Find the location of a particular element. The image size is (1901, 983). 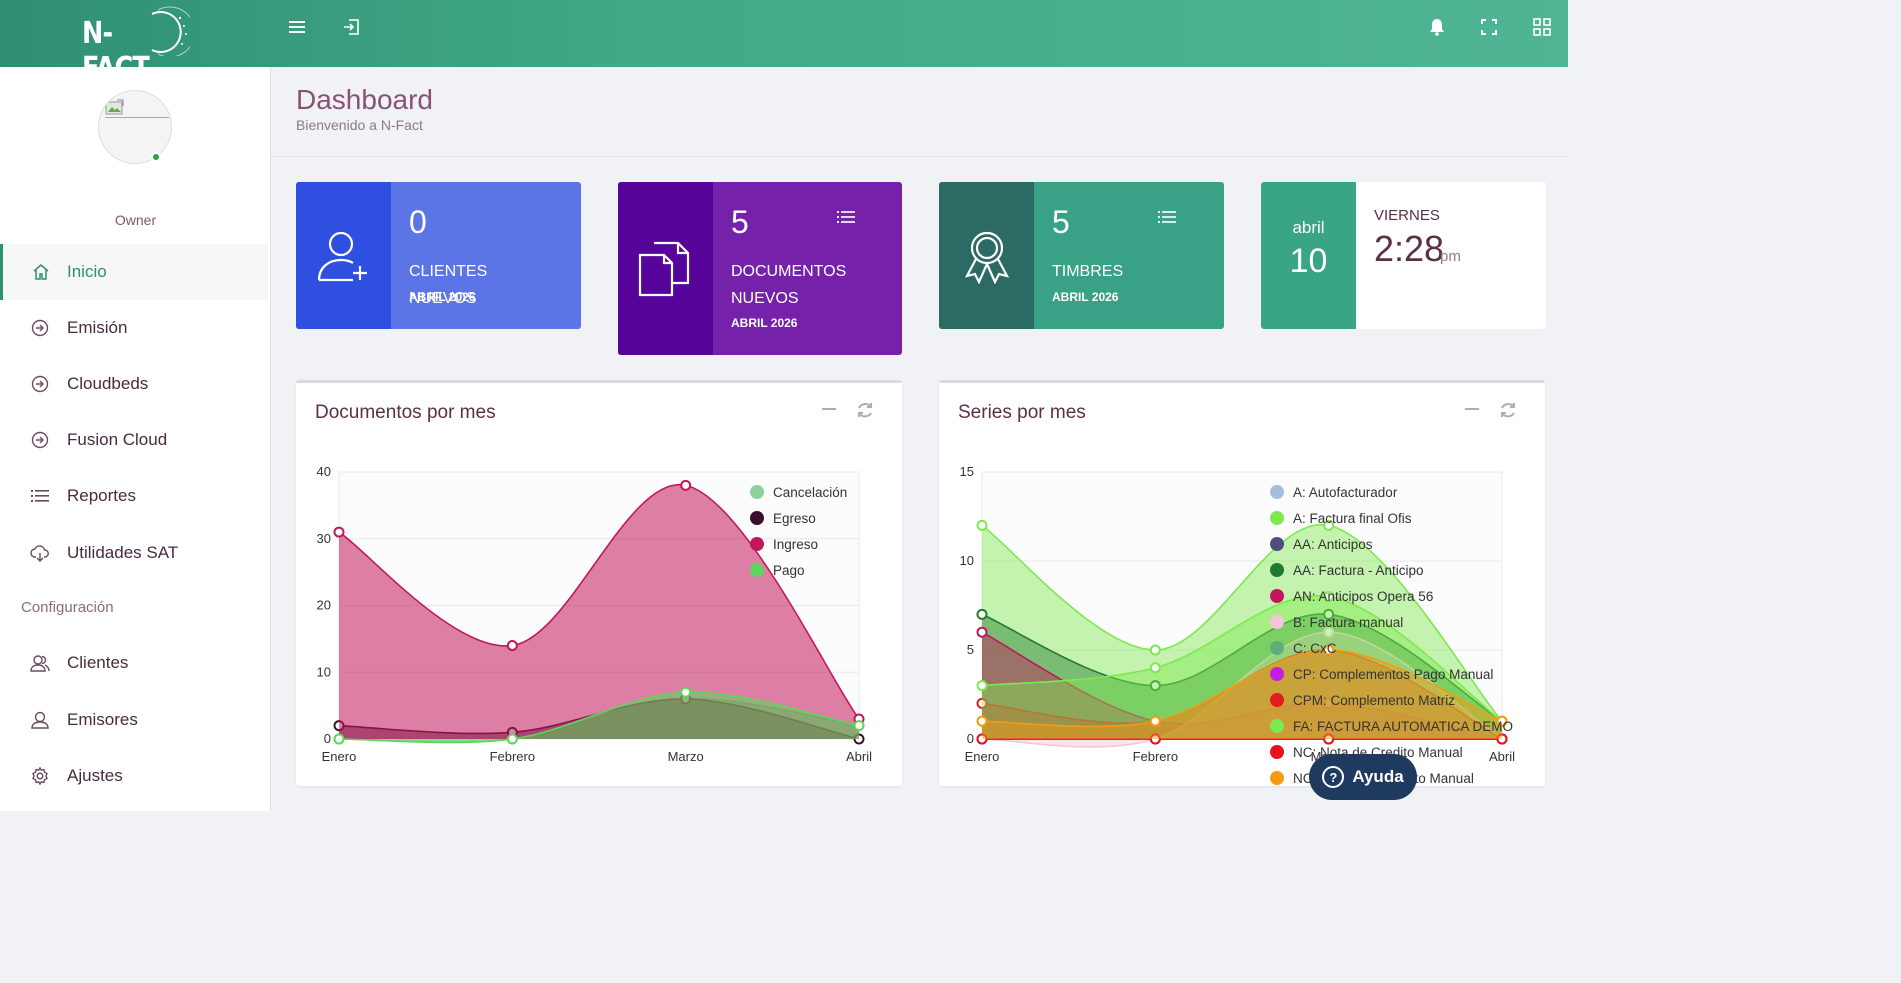

y-tick-label: 10 is located at coordinates (324, 671).